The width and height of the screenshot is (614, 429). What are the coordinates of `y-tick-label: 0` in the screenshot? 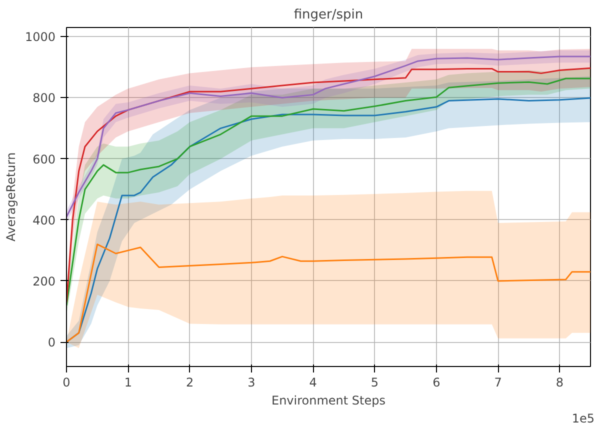 It's located at (52, 343).